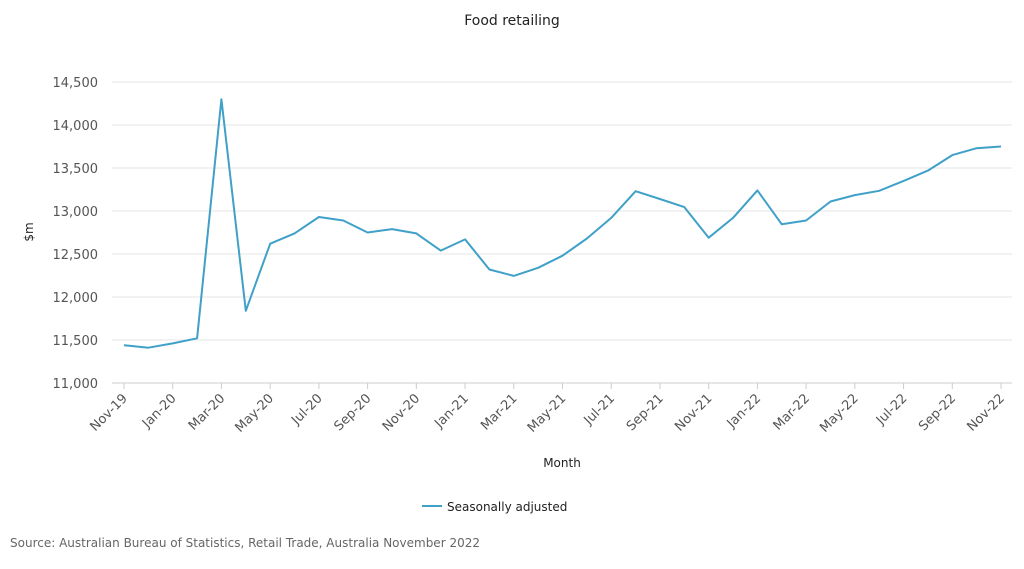  I want to click on x-tick-label: Nov-20, so click(401, 412).